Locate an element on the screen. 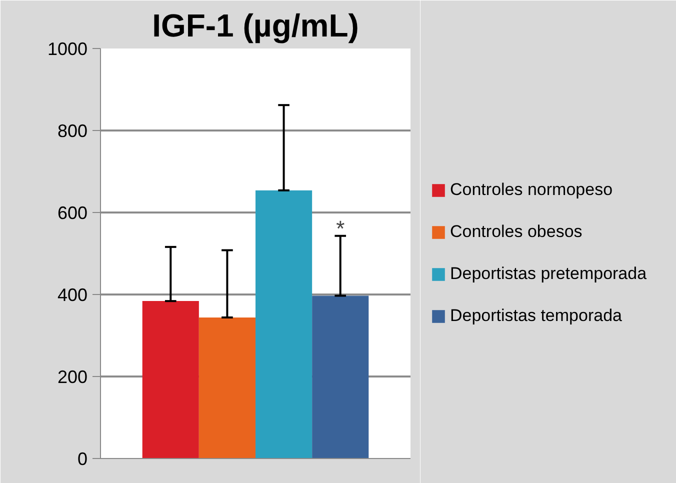  legend-label: Controles normopeso is located at coordinates (531, 190).